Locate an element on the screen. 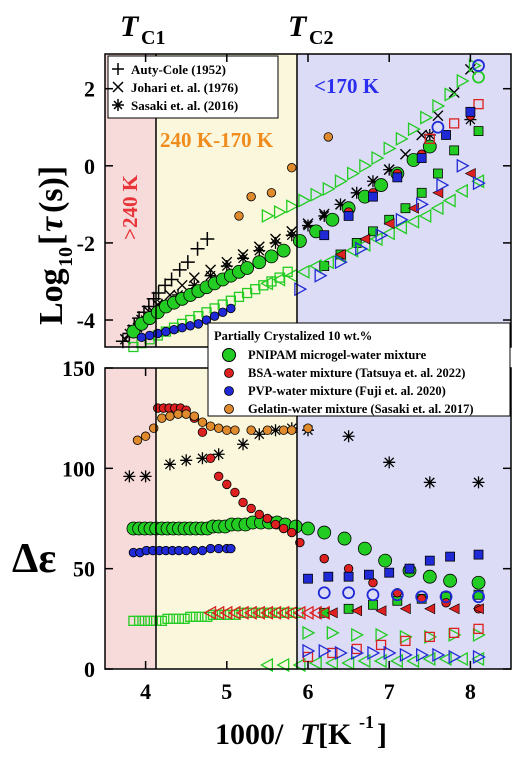 The image size is (513, 757). y-tick-label: 2 is located at coordinates (89, 89).